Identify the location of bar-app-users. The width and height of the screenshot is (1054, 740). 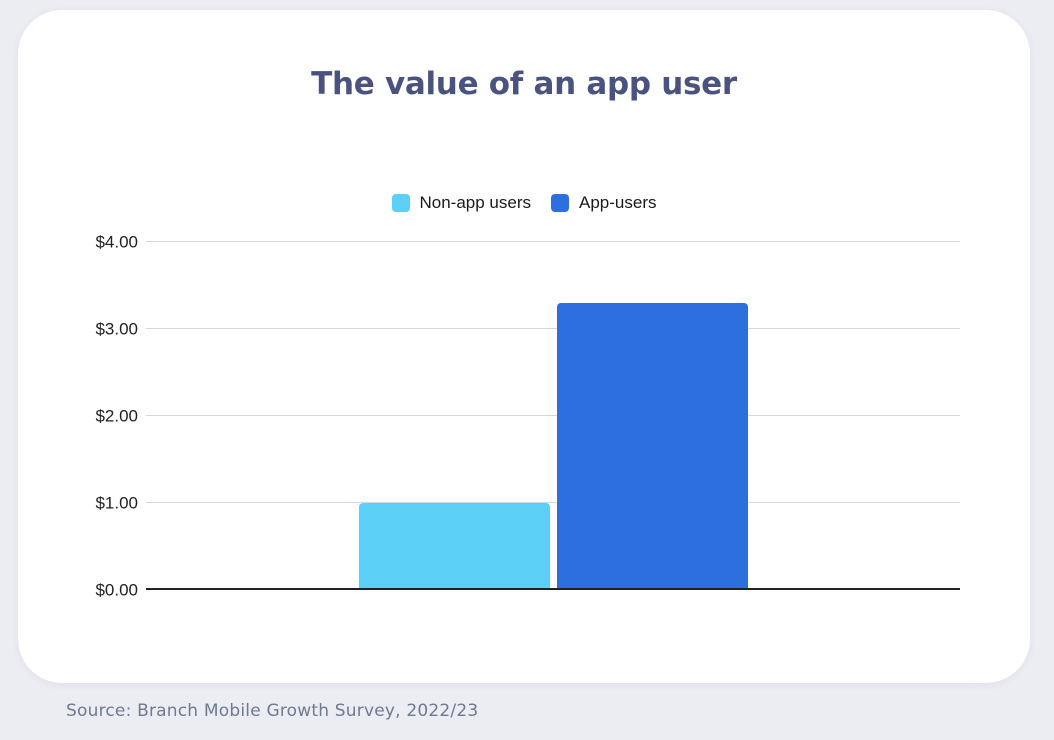
(652, 446).